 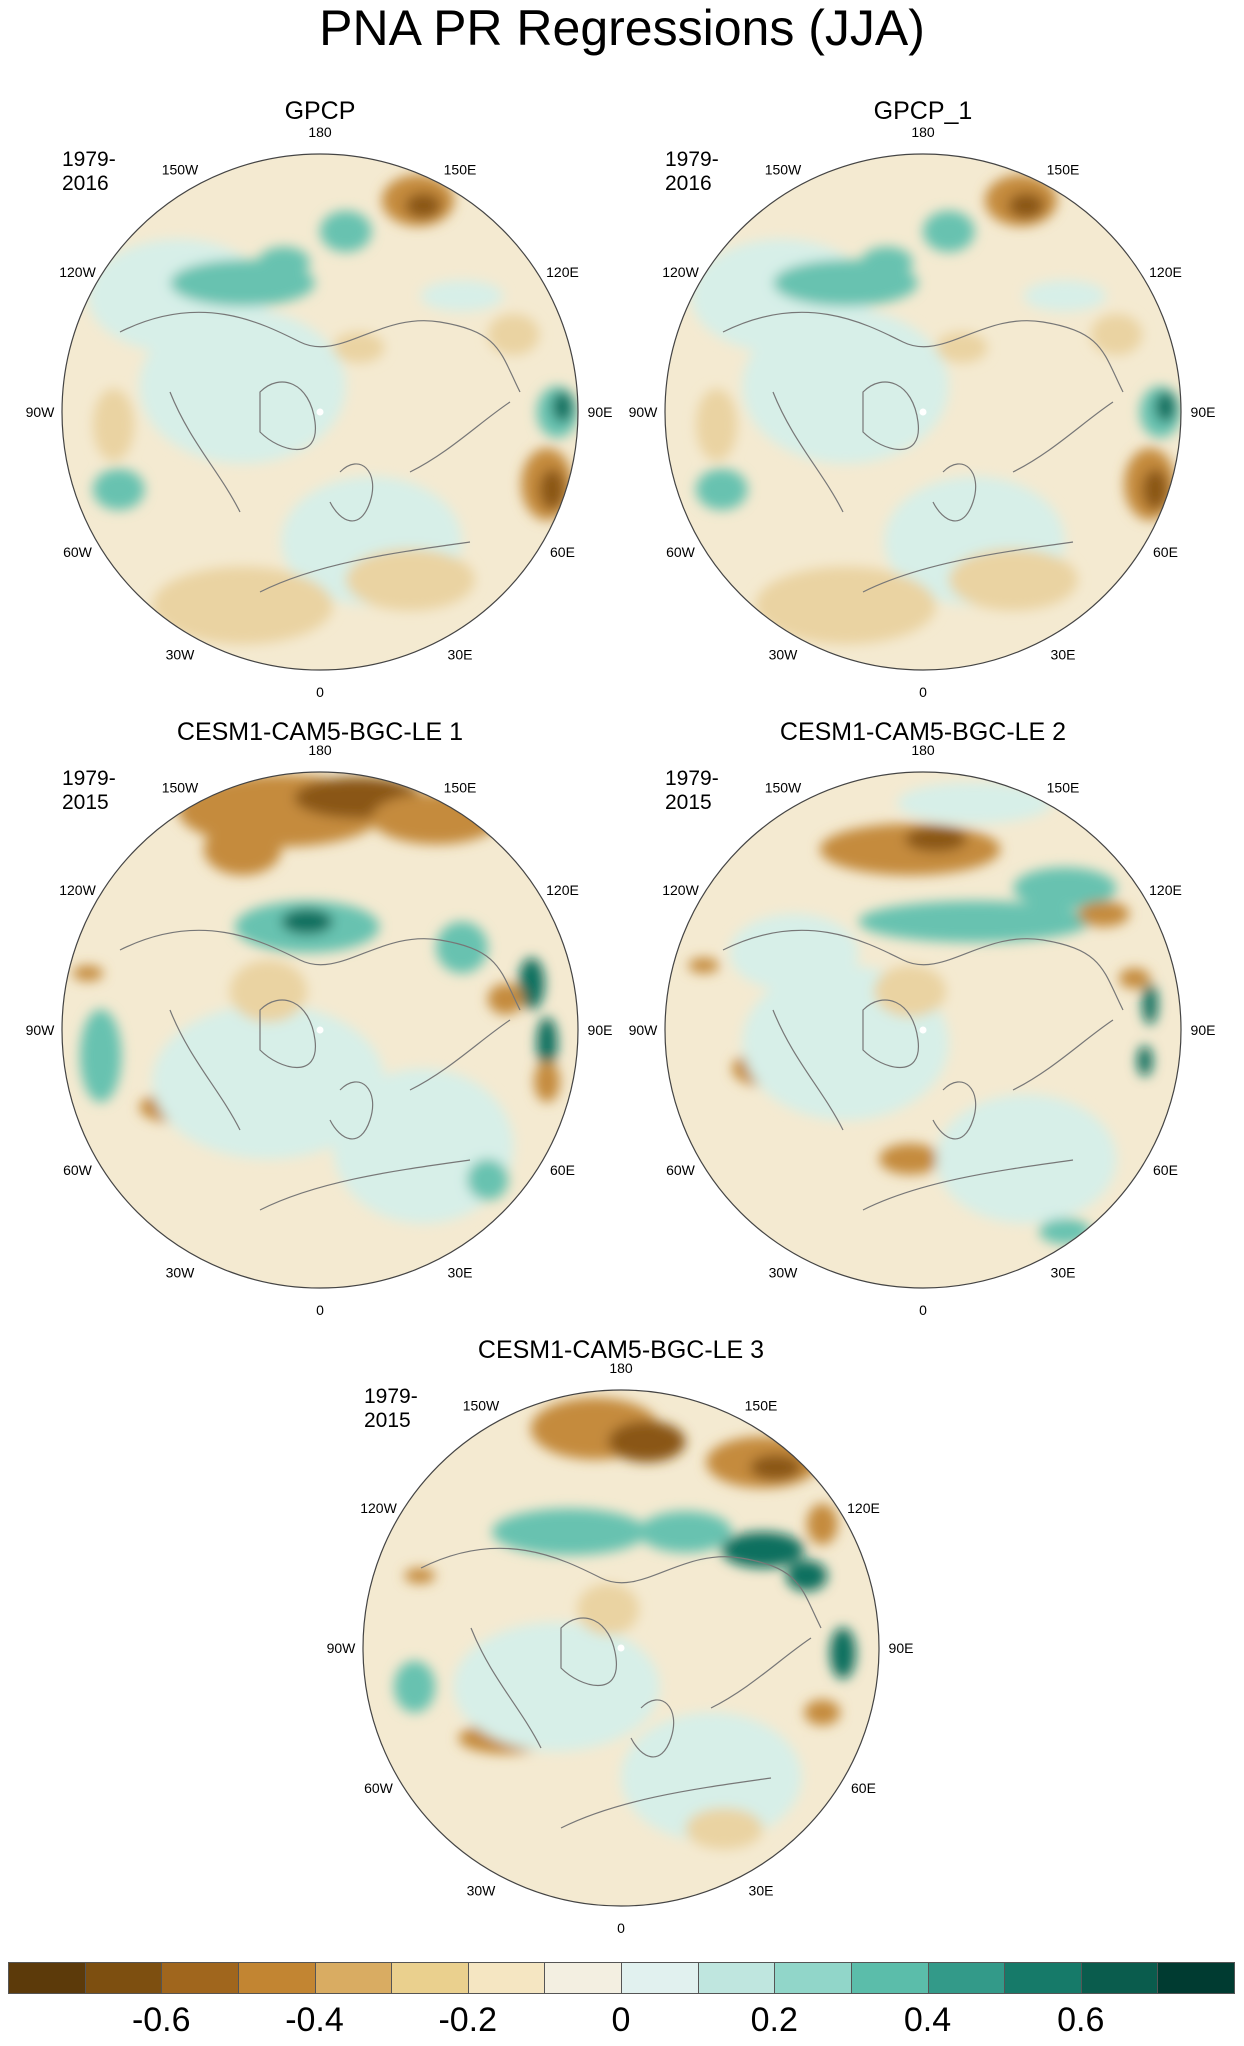 I want to click on panel-title: CESM1-CAM5-BGC-LE 1, so click(x=320, y=732).